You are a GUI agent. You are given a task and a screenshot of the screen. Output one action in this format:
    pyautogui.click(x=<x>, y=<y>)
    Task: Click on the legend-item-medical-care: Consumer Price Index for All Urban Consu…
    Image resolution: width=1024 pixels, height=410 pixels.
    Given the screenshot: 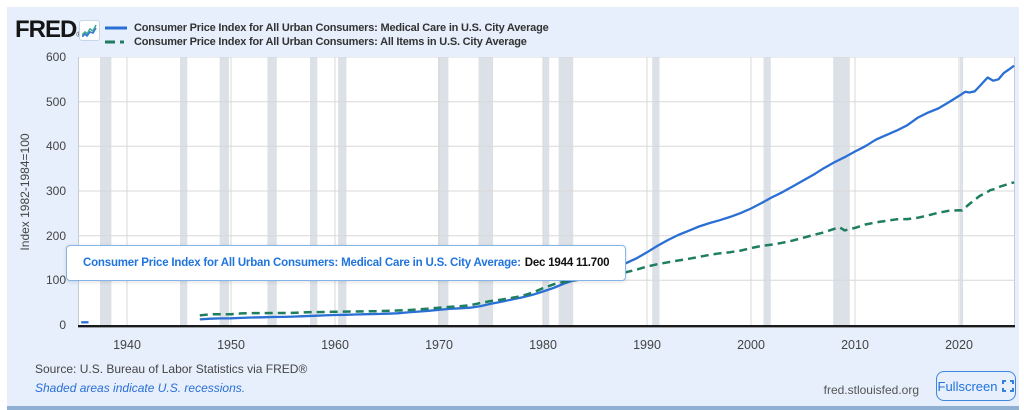 What is the action you would take?
    pyautogui.click(x=327, y=28)
    